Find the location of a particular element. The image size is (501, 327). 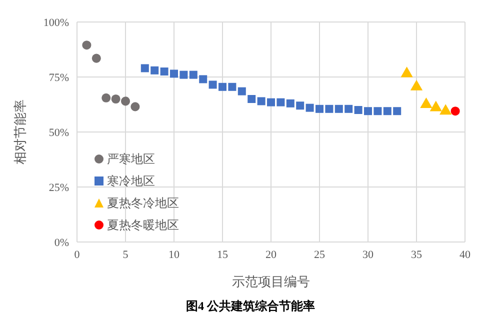

legend-label: 夏热冬暖地区 is located at coordinates (143, 225).